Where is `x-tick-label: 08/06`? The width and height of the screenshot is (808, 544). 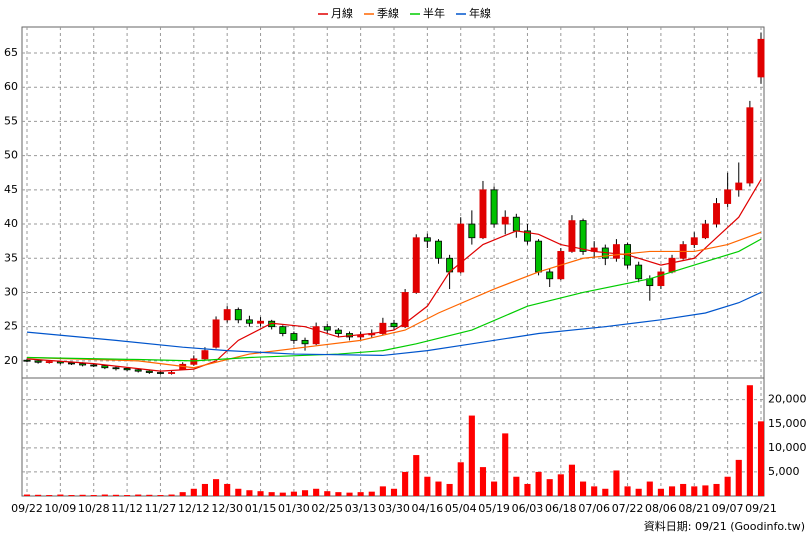 x-tick-label: 08/06 is located at coordinates (661, 508).